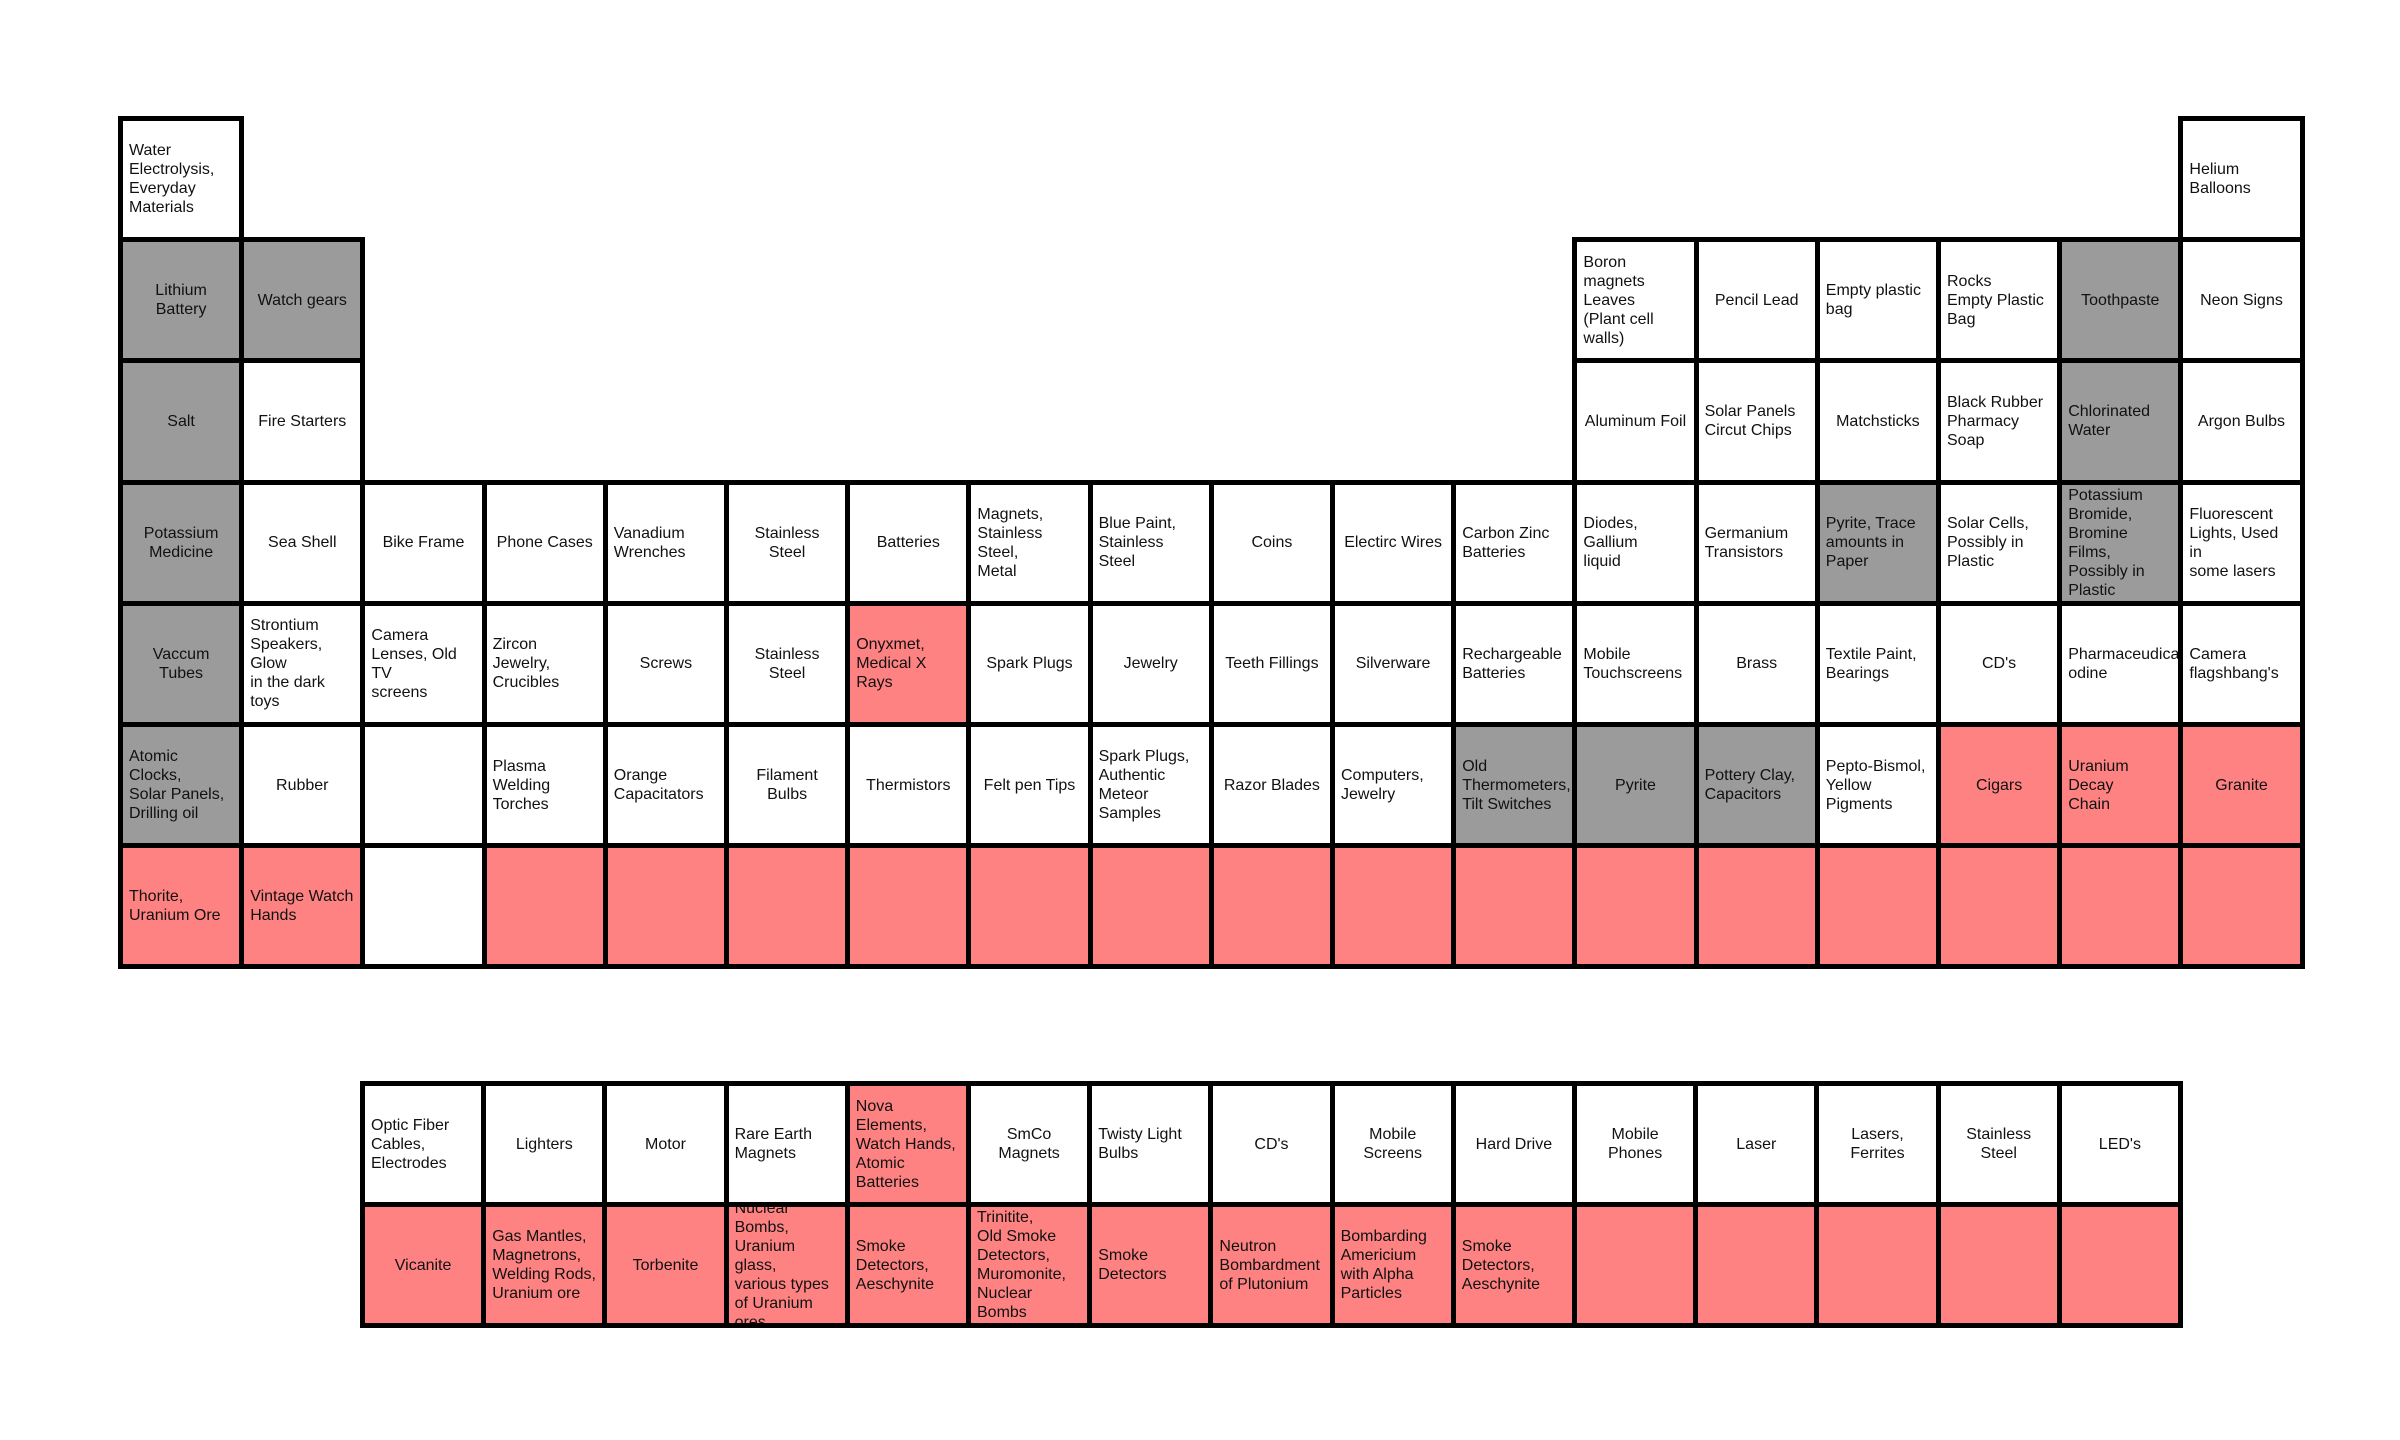  Describe the element at coordinates (423, 1144) in the screenshot. I see `f-block-cell: Optic Fiber Cables, Electrodes` at that location.